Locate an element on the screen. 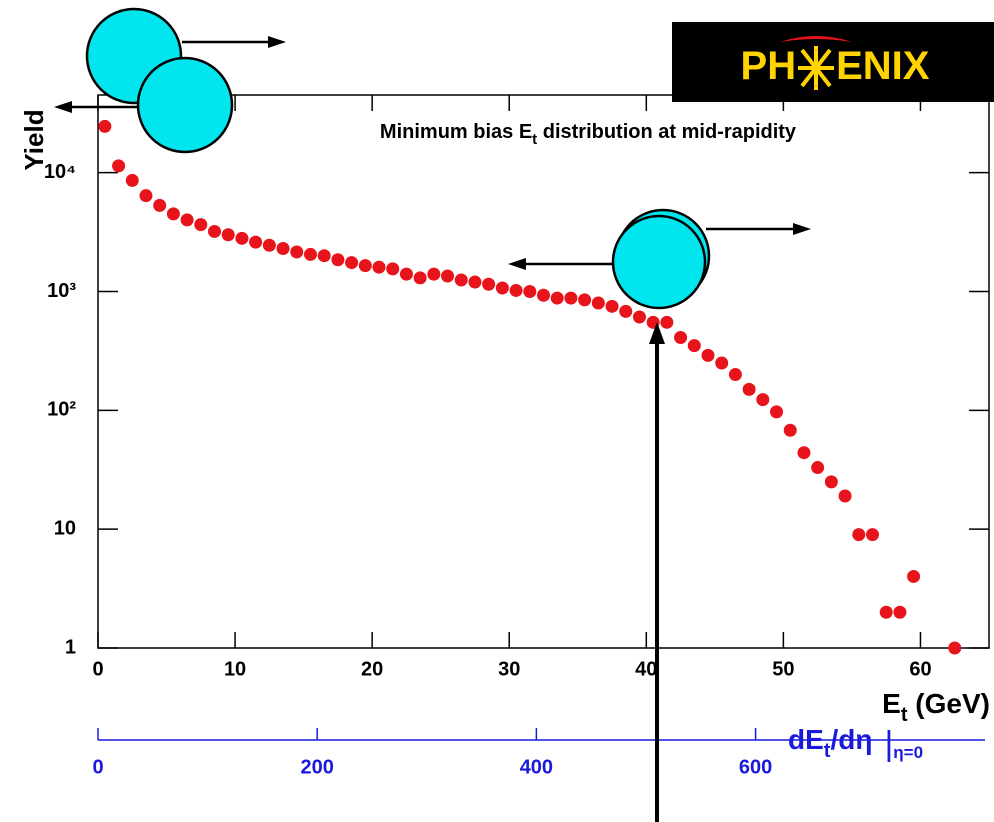 The height and width of the screenshot is (822, 994). x-tick-label: 50 is located at coordinates (783, 669).